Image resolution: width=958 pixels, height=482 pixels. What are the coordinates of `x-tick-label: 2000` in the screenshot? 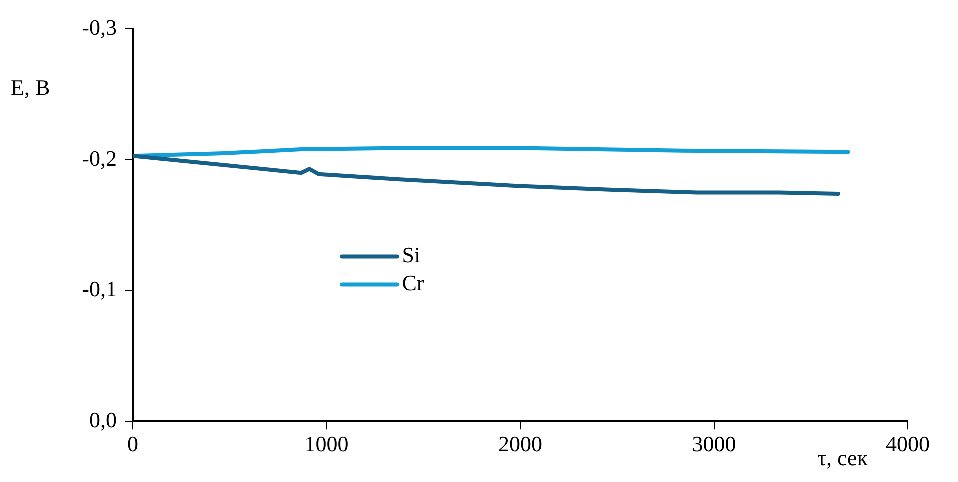 It's located at (520, 444).